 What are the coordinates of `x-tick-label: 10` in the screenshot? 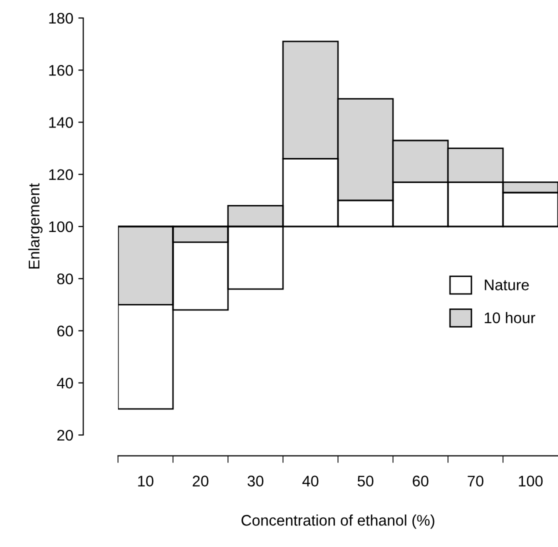 It's located at (146, 481).